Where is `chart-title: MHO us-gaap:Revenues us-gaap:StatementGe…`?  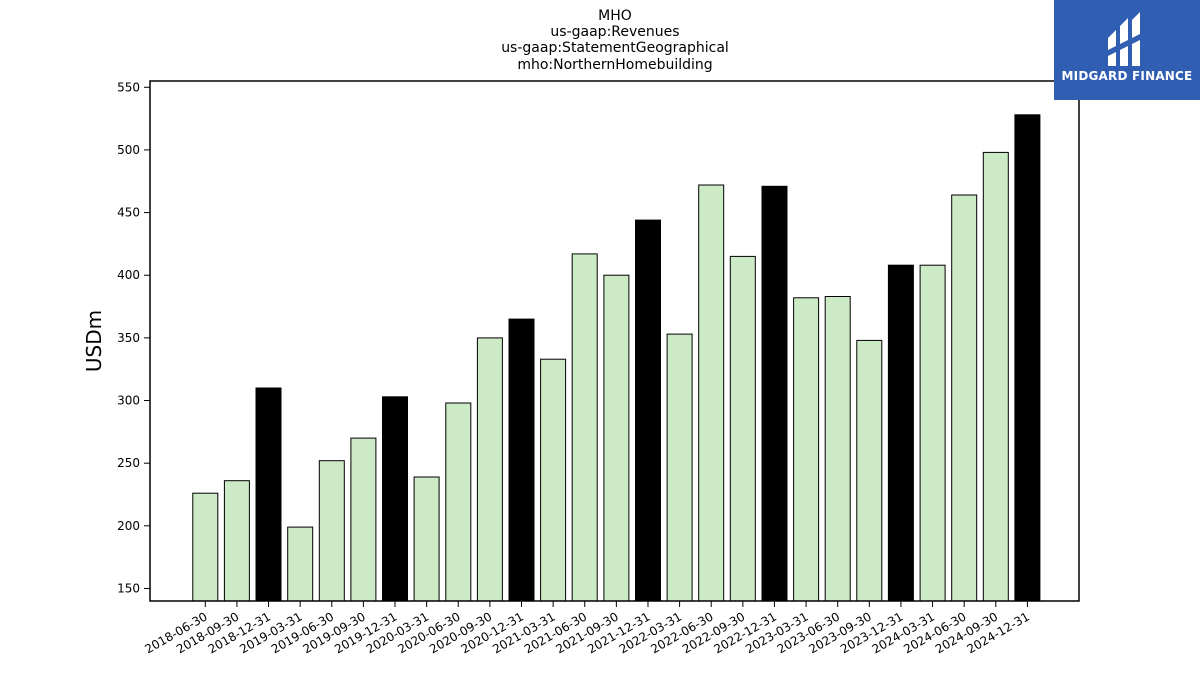
chart-title: MHO us-gaap:Revenues us-gaap:StatementGe… is located at coordinates (615, 40).